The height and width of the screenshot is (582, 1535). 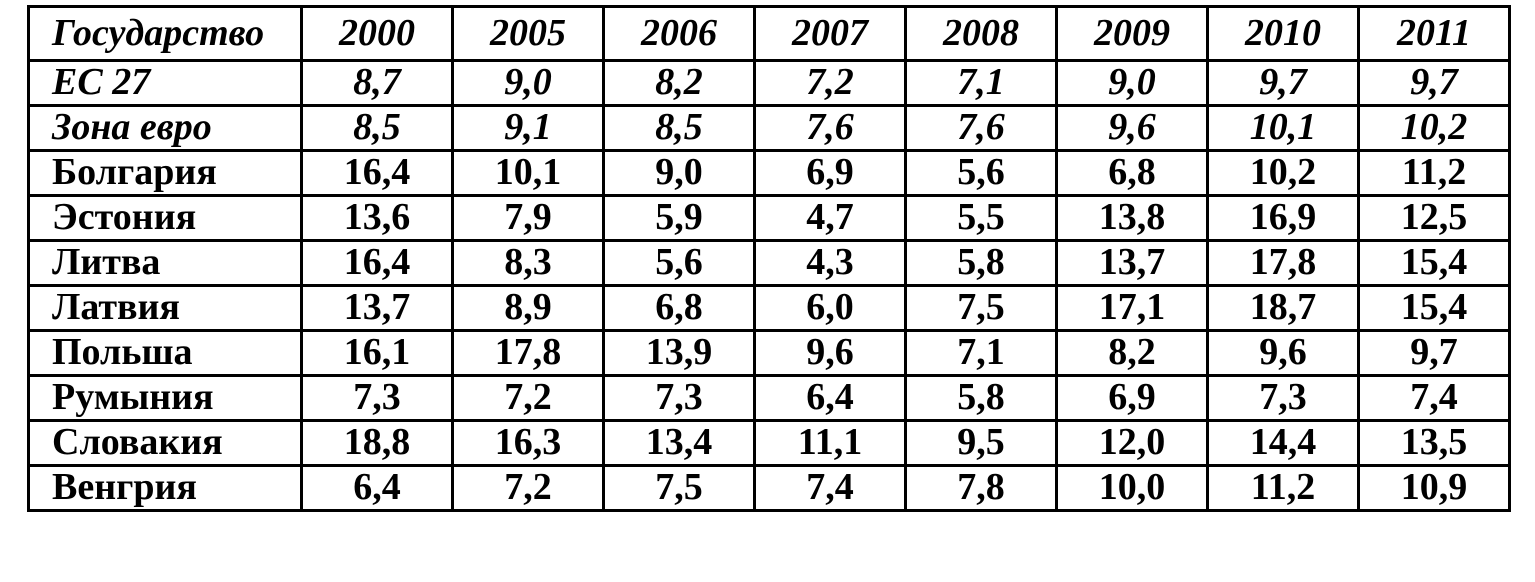 What do you see at coordinates (1283, 308) in the screenshot?
I see `table-cell: 18,7` at bounding box center [1283, 308].